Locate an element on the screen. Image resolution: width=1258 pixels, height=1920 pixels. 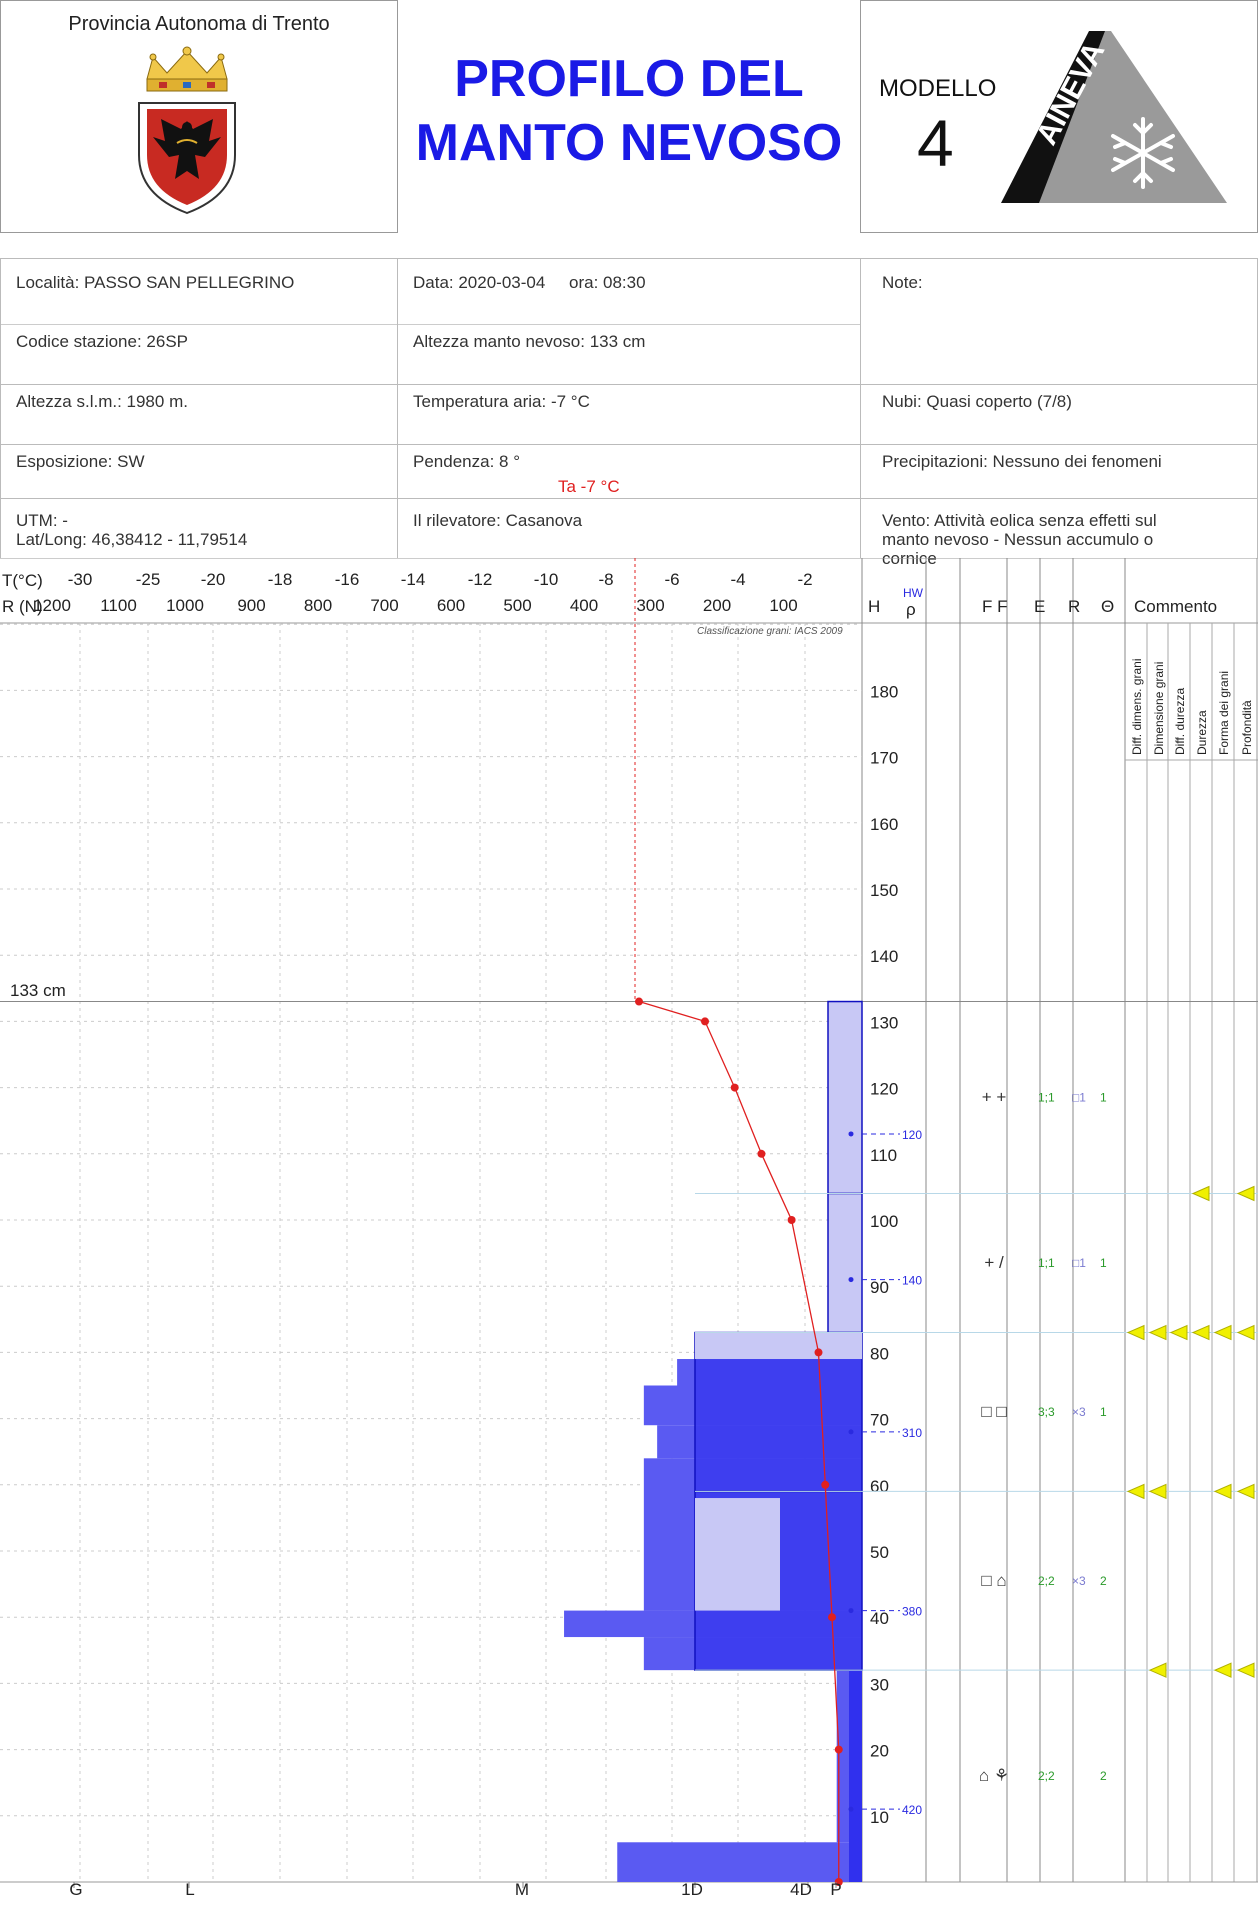
province-name: Provincia Autonoma di Trento is located at coordinates (199, 24).